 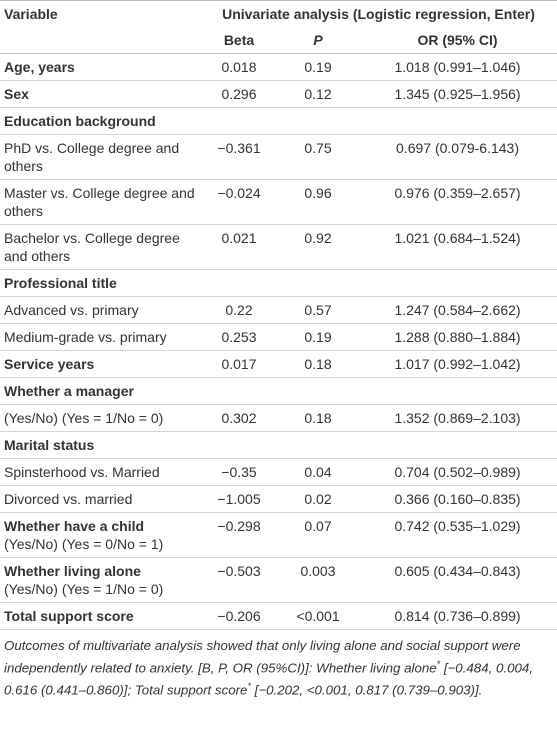 What do you see at coordinates (457, 40) in the screenshot?
I see `header-cell: OR (95% CI)` at bounding box center [457, 40].